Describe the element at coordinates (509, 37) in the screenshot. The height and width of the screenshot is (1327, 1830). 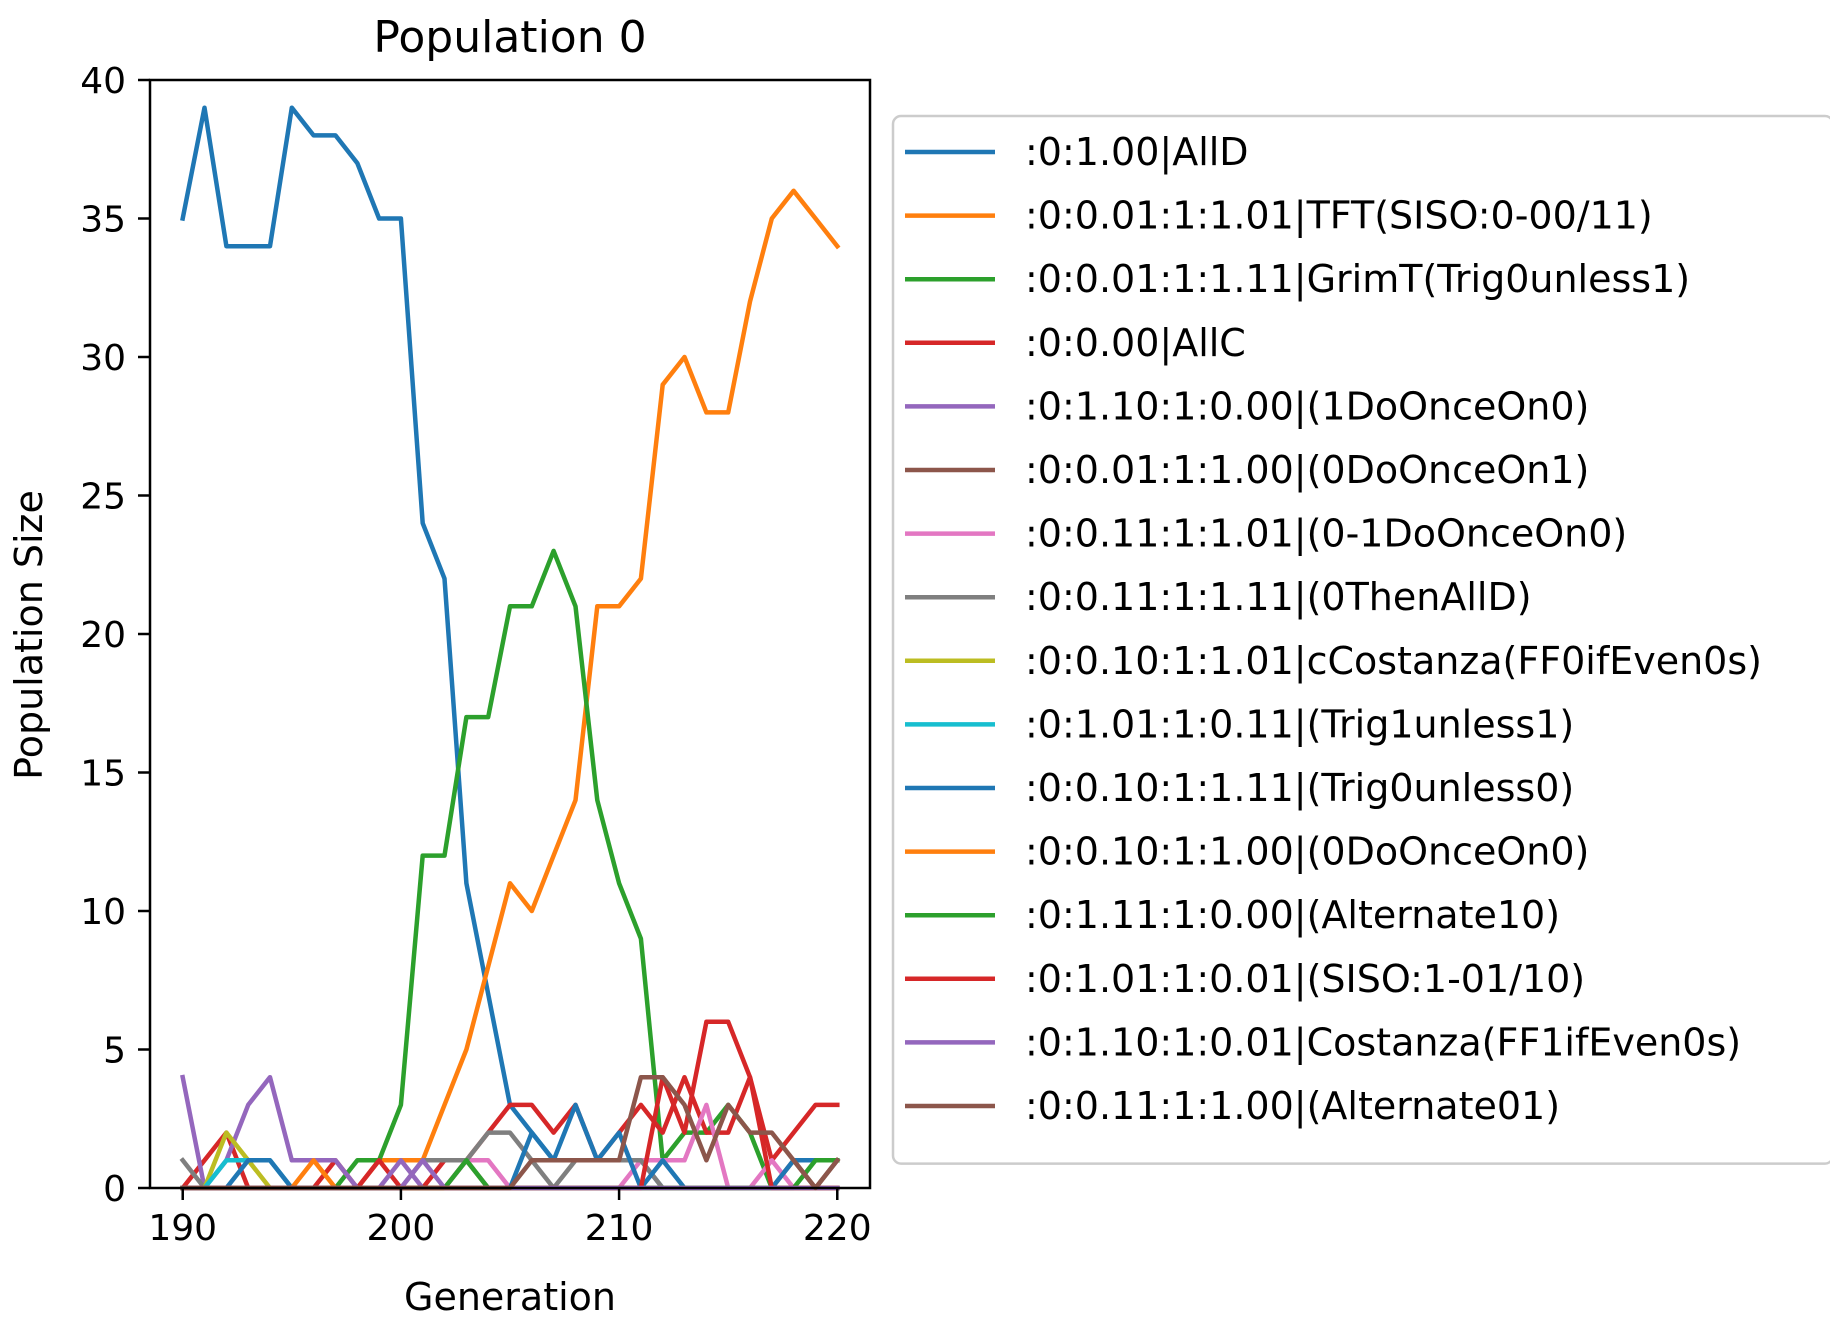
I see `chart-title: Population 0` at that location.